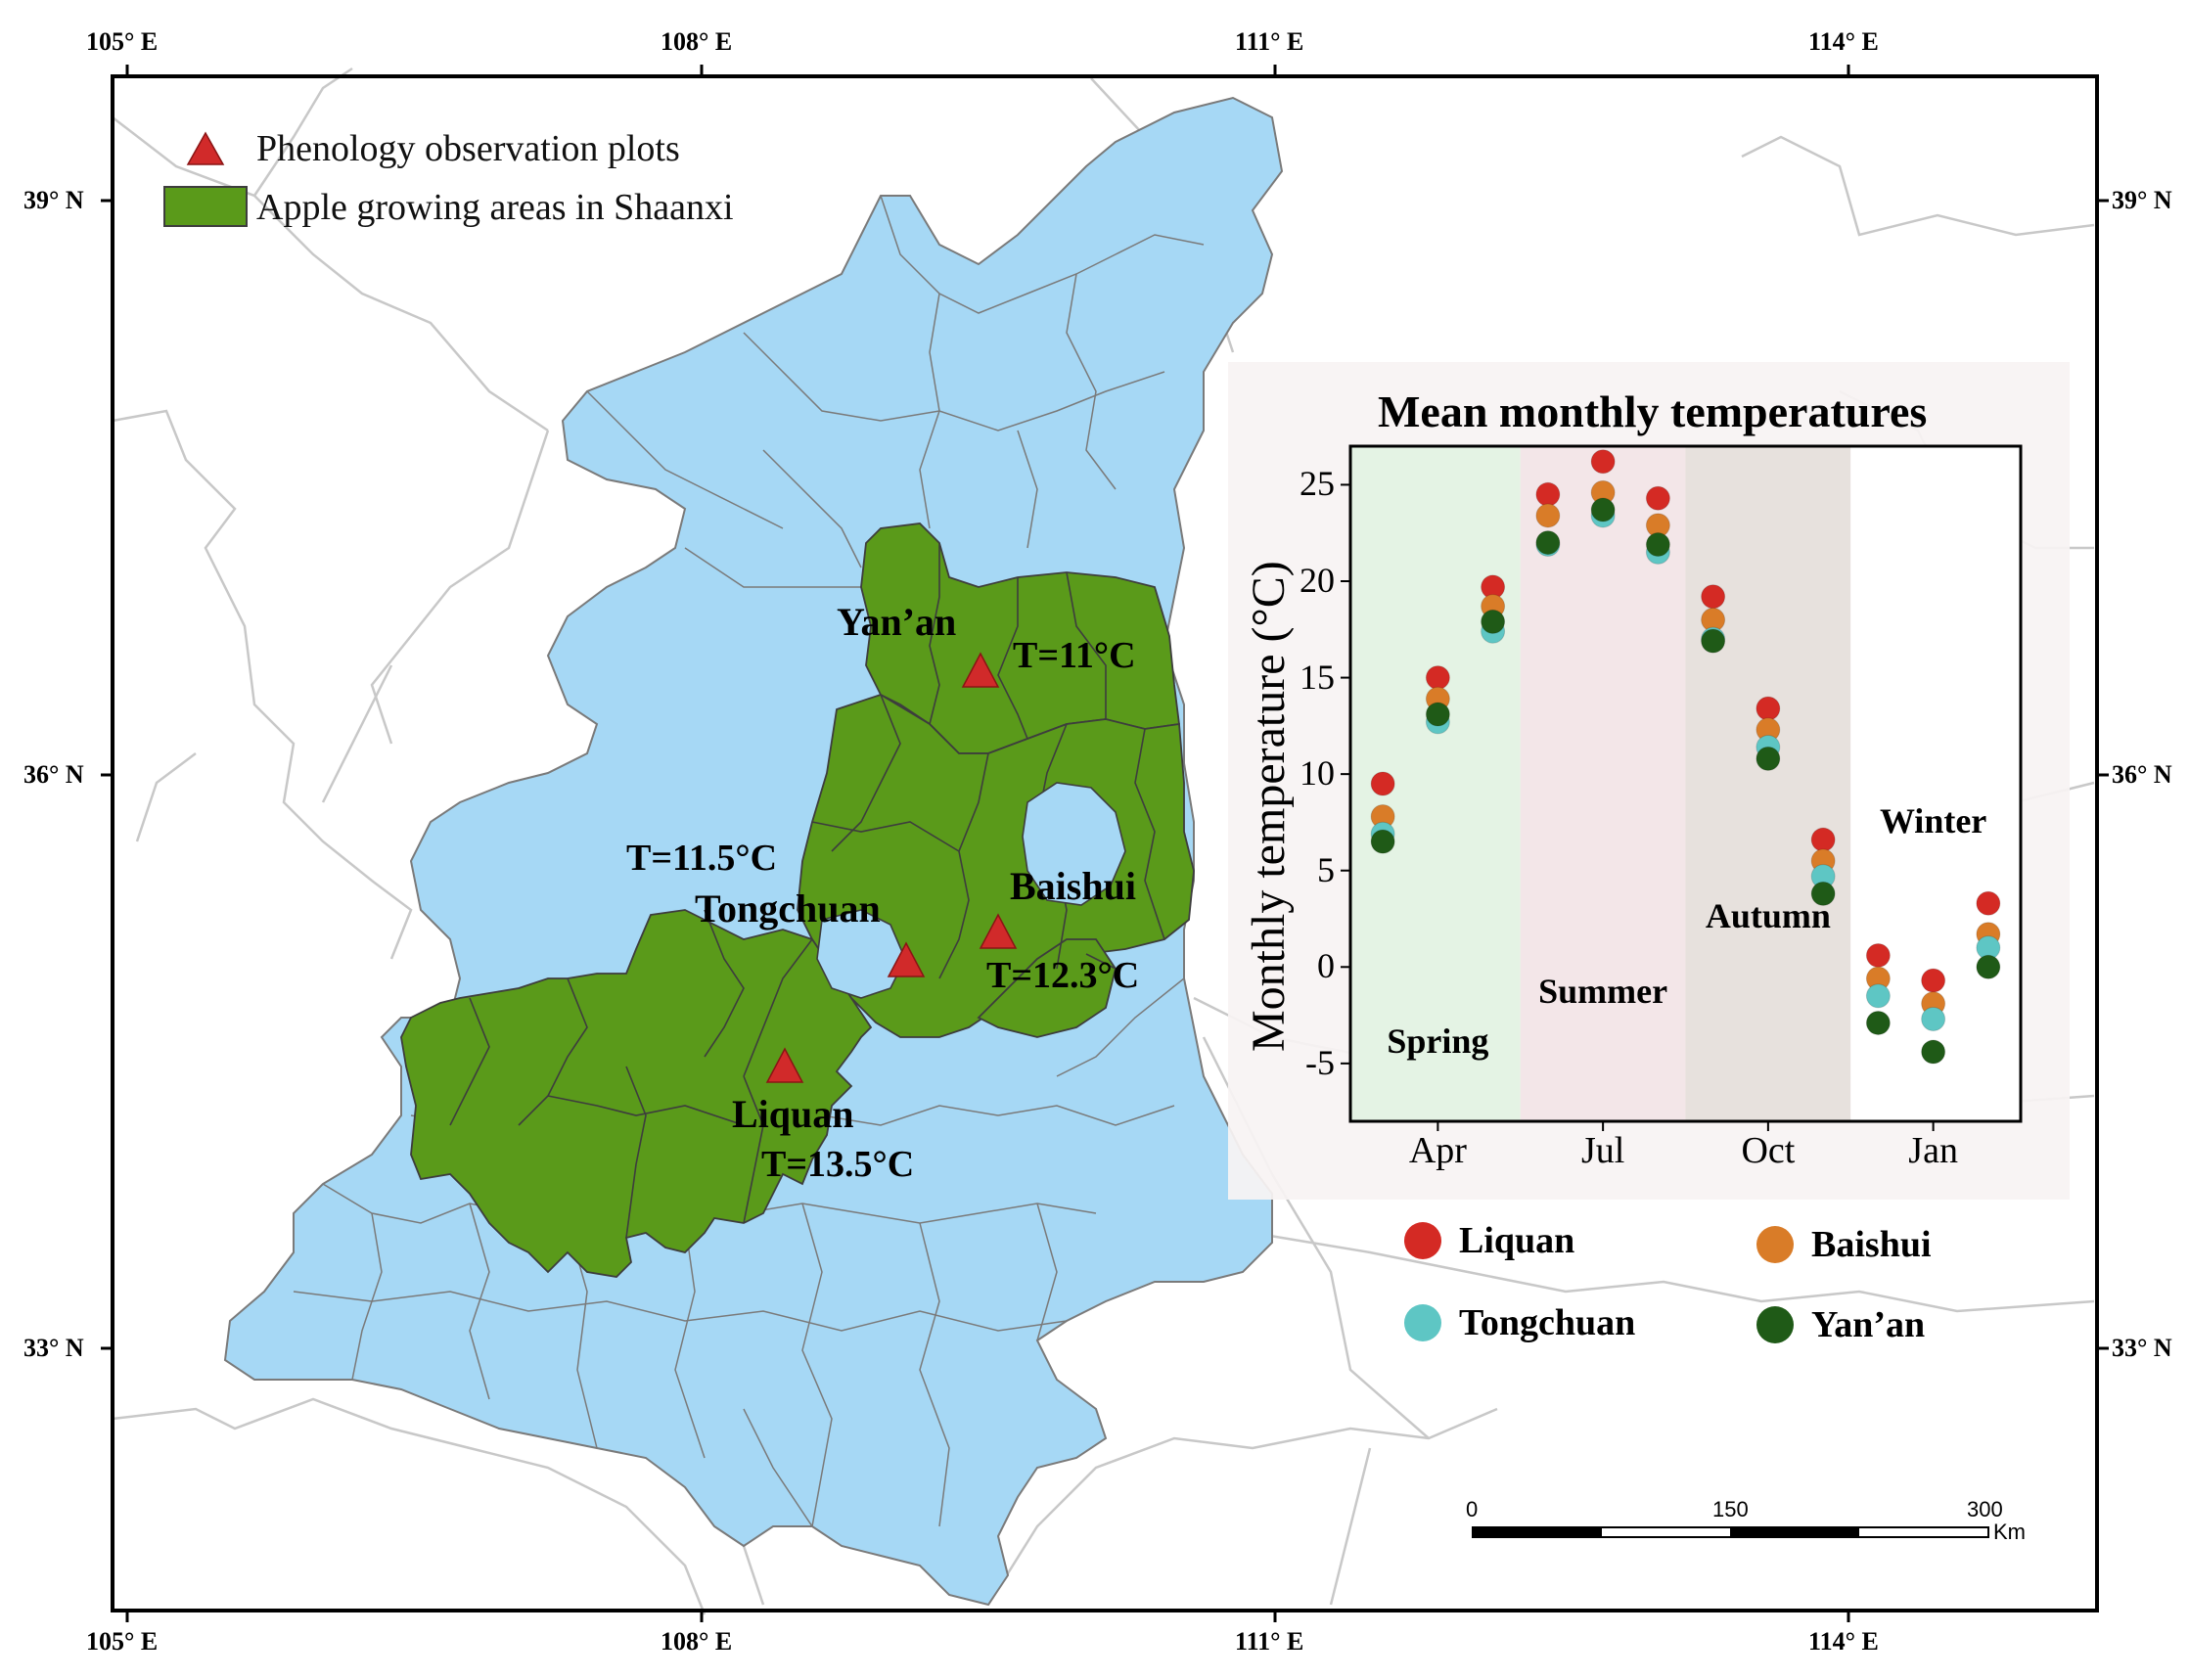  Describe the element at coordinates (793, 1114) in the screenshot. I see `site-name-liquan: Liquan` at that location.